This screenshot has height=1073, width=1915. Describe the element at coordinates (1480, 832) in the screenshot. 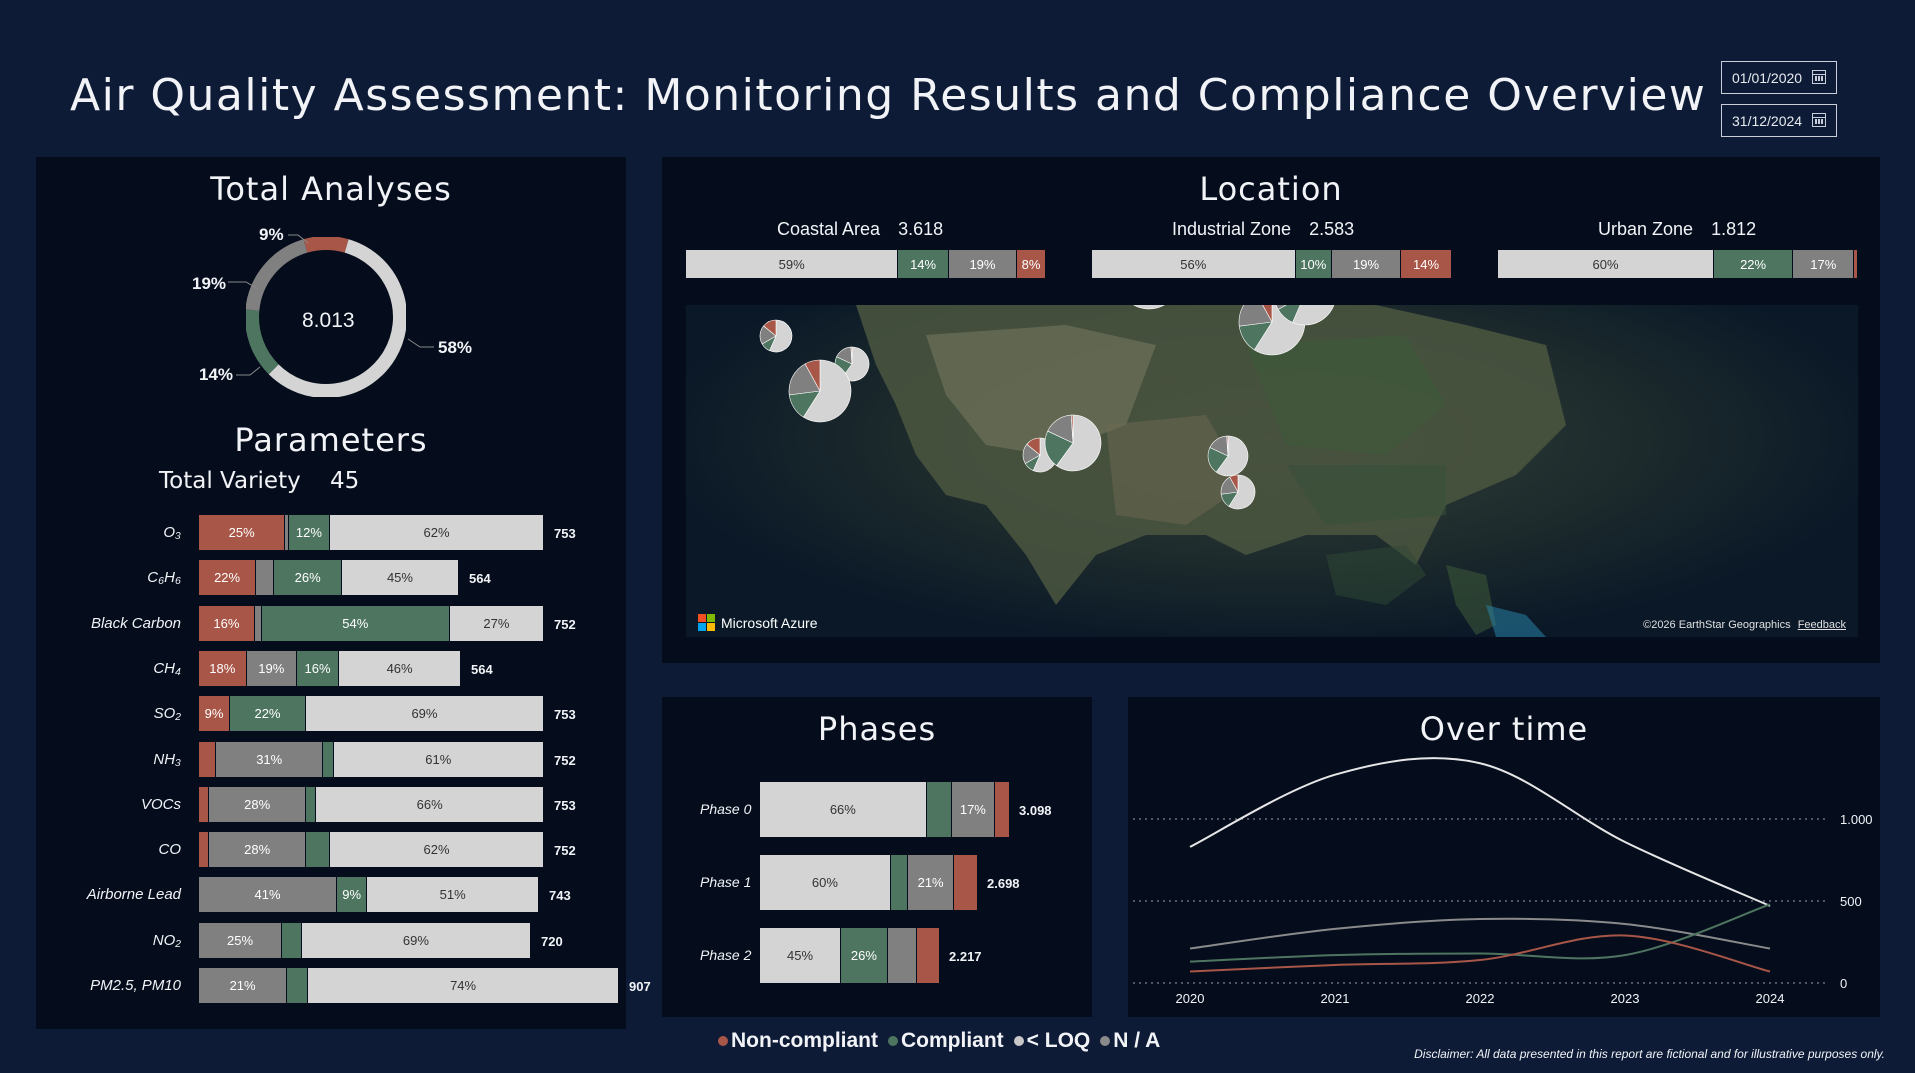

I see `line-series-n-a` at that location.